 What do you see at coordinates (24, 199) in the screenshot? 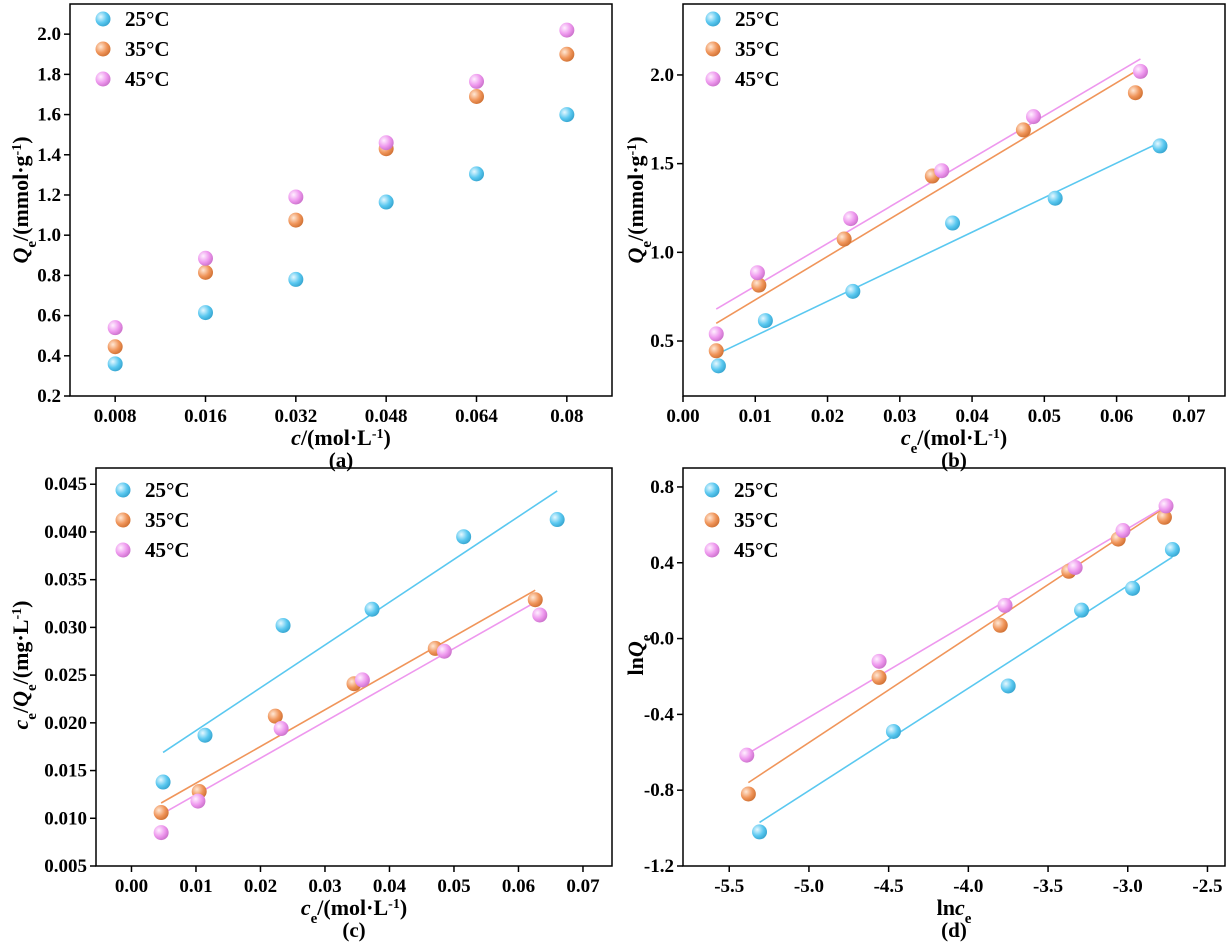
I see `y-axis-title: Qe/(mmol·g-1)` at bounding box center [24, 199].